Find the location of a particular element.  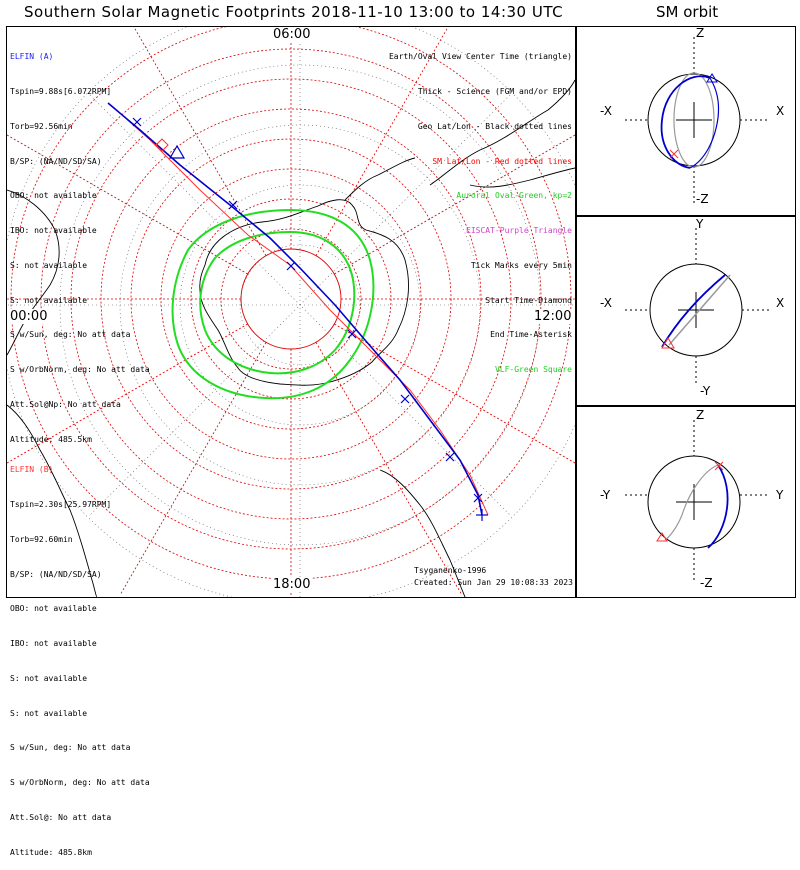

legend-entry: Start Time-Diamond is located at coordinates (528, 300).